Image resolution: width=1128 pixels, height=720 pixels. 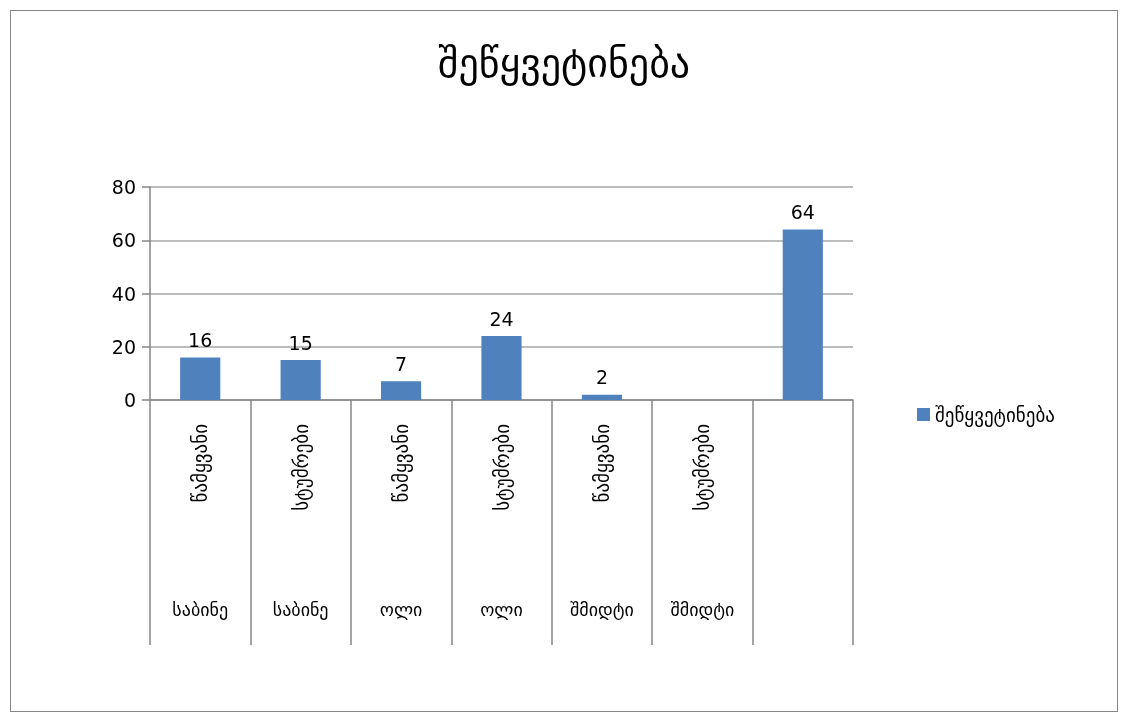 What do you see at coordinates (702, 522) in the screenshot?
I see `category-label: სტუმრები შმიდტი` at bounding box center [702, 522].